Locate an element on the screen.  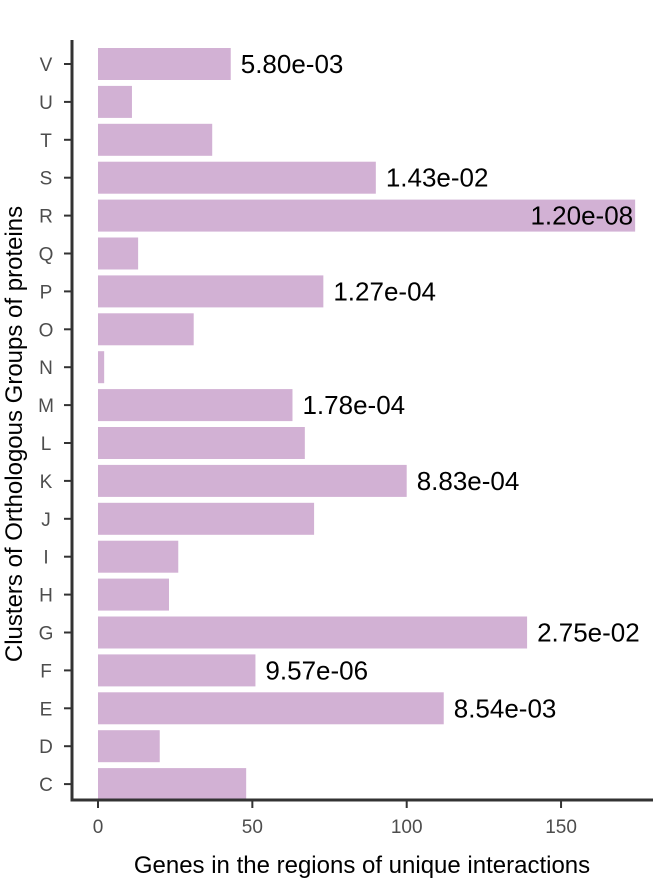
x-ticks-group: 0 50 100 150 is located at coordinates (335, 819).